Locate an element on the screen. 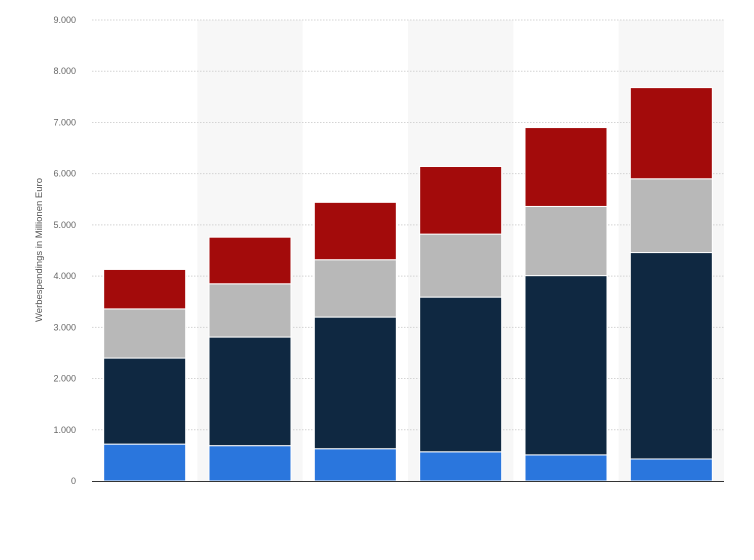 The height and width of the screenshot is (560, 754). y-tick-label: 2.000 is located at coordinates (64, 379).